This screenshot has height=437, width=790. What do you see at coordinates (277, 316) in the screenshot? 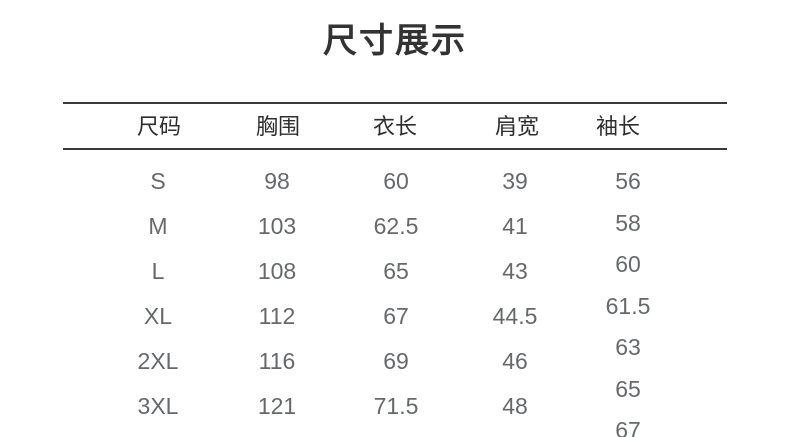
I see `chest-cell: 112` at bounding box center [277, 316].